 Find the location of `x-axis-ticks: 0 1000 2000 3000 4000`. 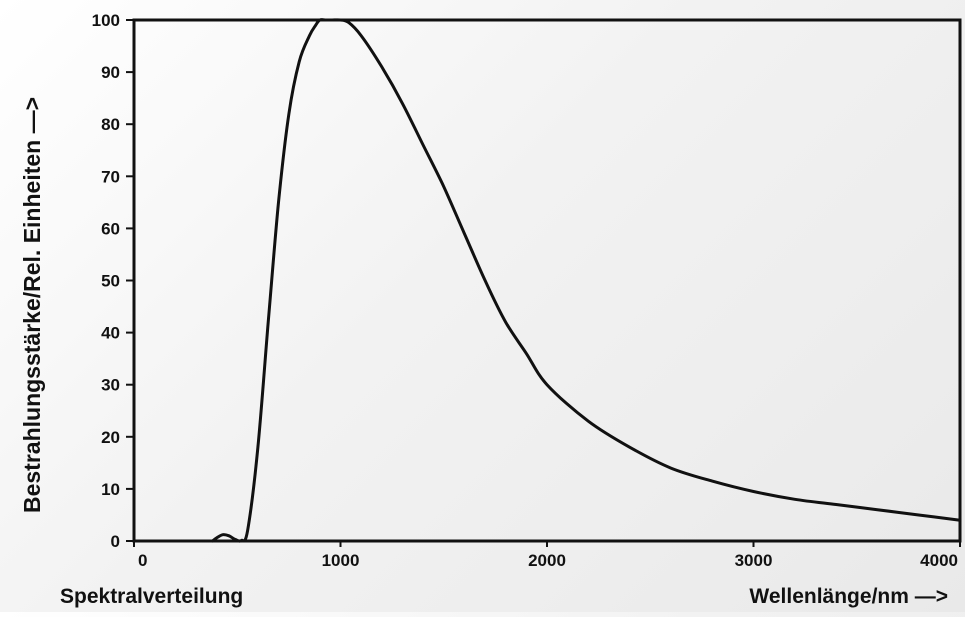

x-axis-ticks: 0 1000 2000 3000 4000 is located at coordinates (547, 555).